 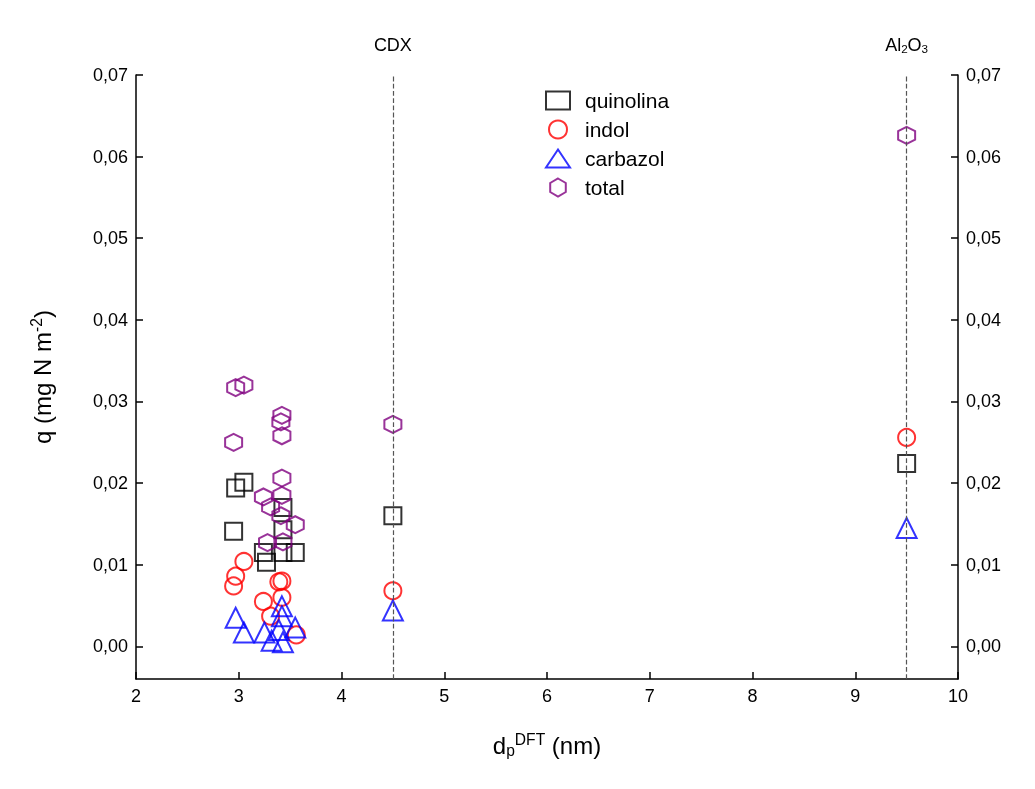 I want to click on y-tick-label: 0,02, so click(x=110, y=483).